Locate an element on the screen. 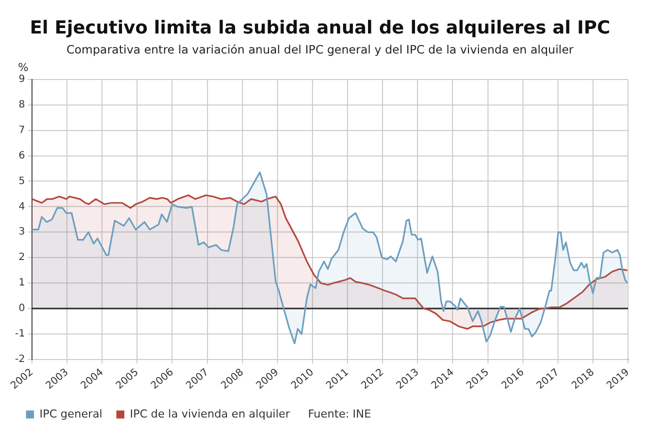 The height and width of the screenshot is (438, 650). chart-subtitle: Comparativa entre la variación anual del IPC general y del IPC de la vivienda en alquiler is located at coordinates (320, 49).